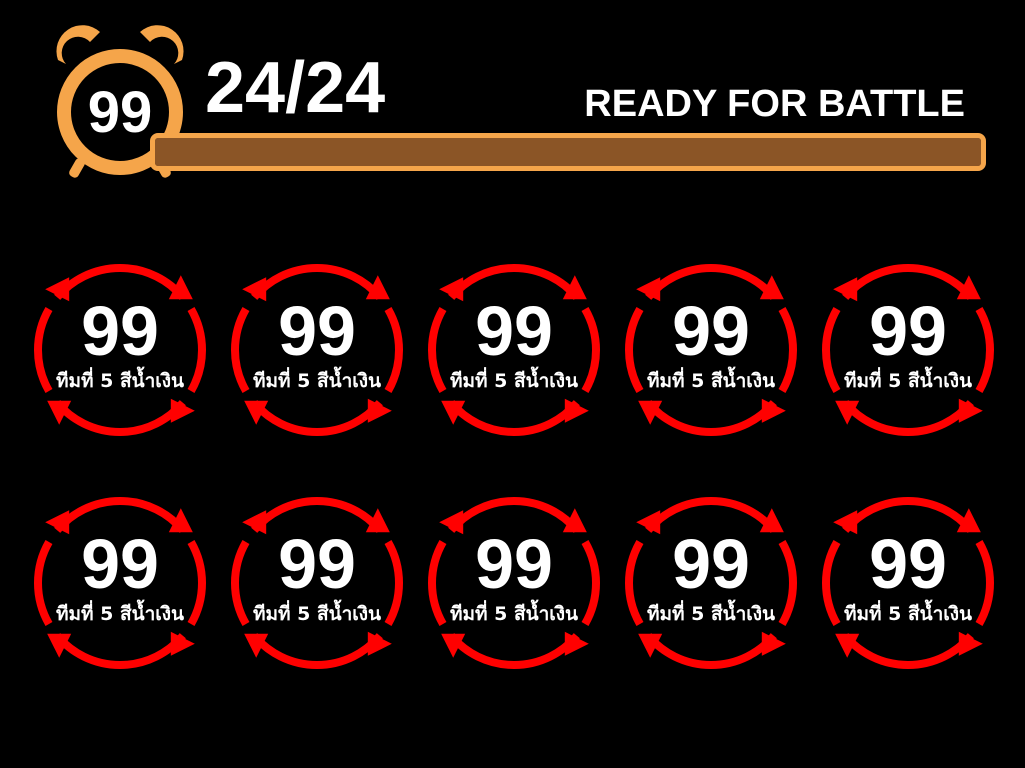 The width and height of the screenshot is (1025, 768). I want to click on progress-bar, so click(568, 152).